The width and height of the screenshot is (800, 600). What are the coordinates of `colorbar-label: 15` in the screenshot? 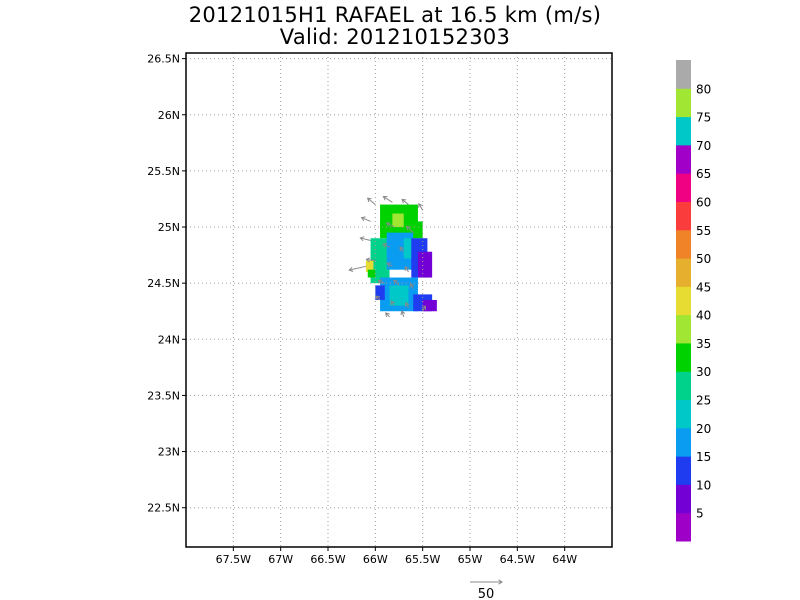 It's located at (703, 457).